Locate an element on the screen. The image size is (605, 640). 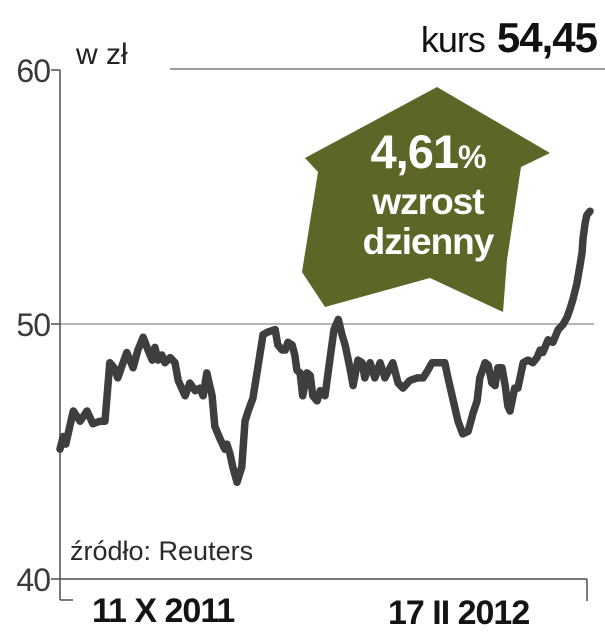
growth-arrow-icon is located at coordinates (426, 199).